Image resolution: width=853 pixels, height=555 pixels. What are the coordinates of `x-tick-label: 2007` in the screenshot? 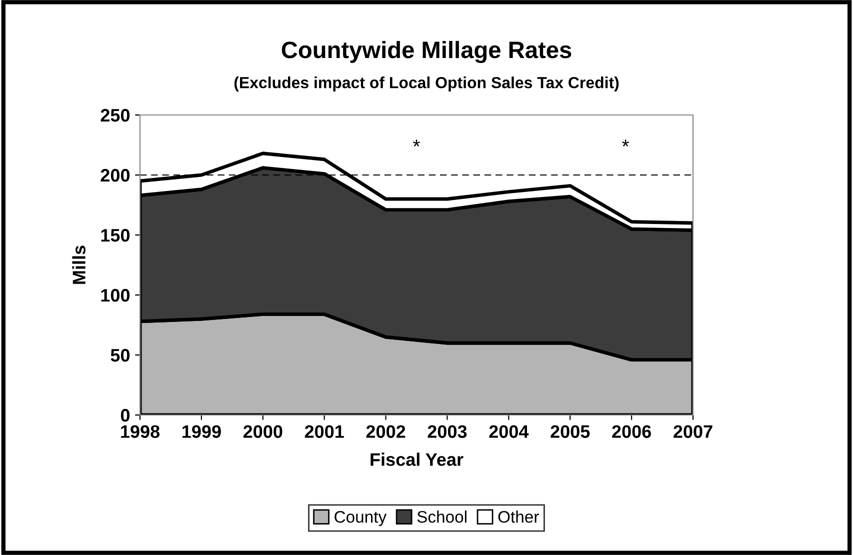 It's located at (693, 431).